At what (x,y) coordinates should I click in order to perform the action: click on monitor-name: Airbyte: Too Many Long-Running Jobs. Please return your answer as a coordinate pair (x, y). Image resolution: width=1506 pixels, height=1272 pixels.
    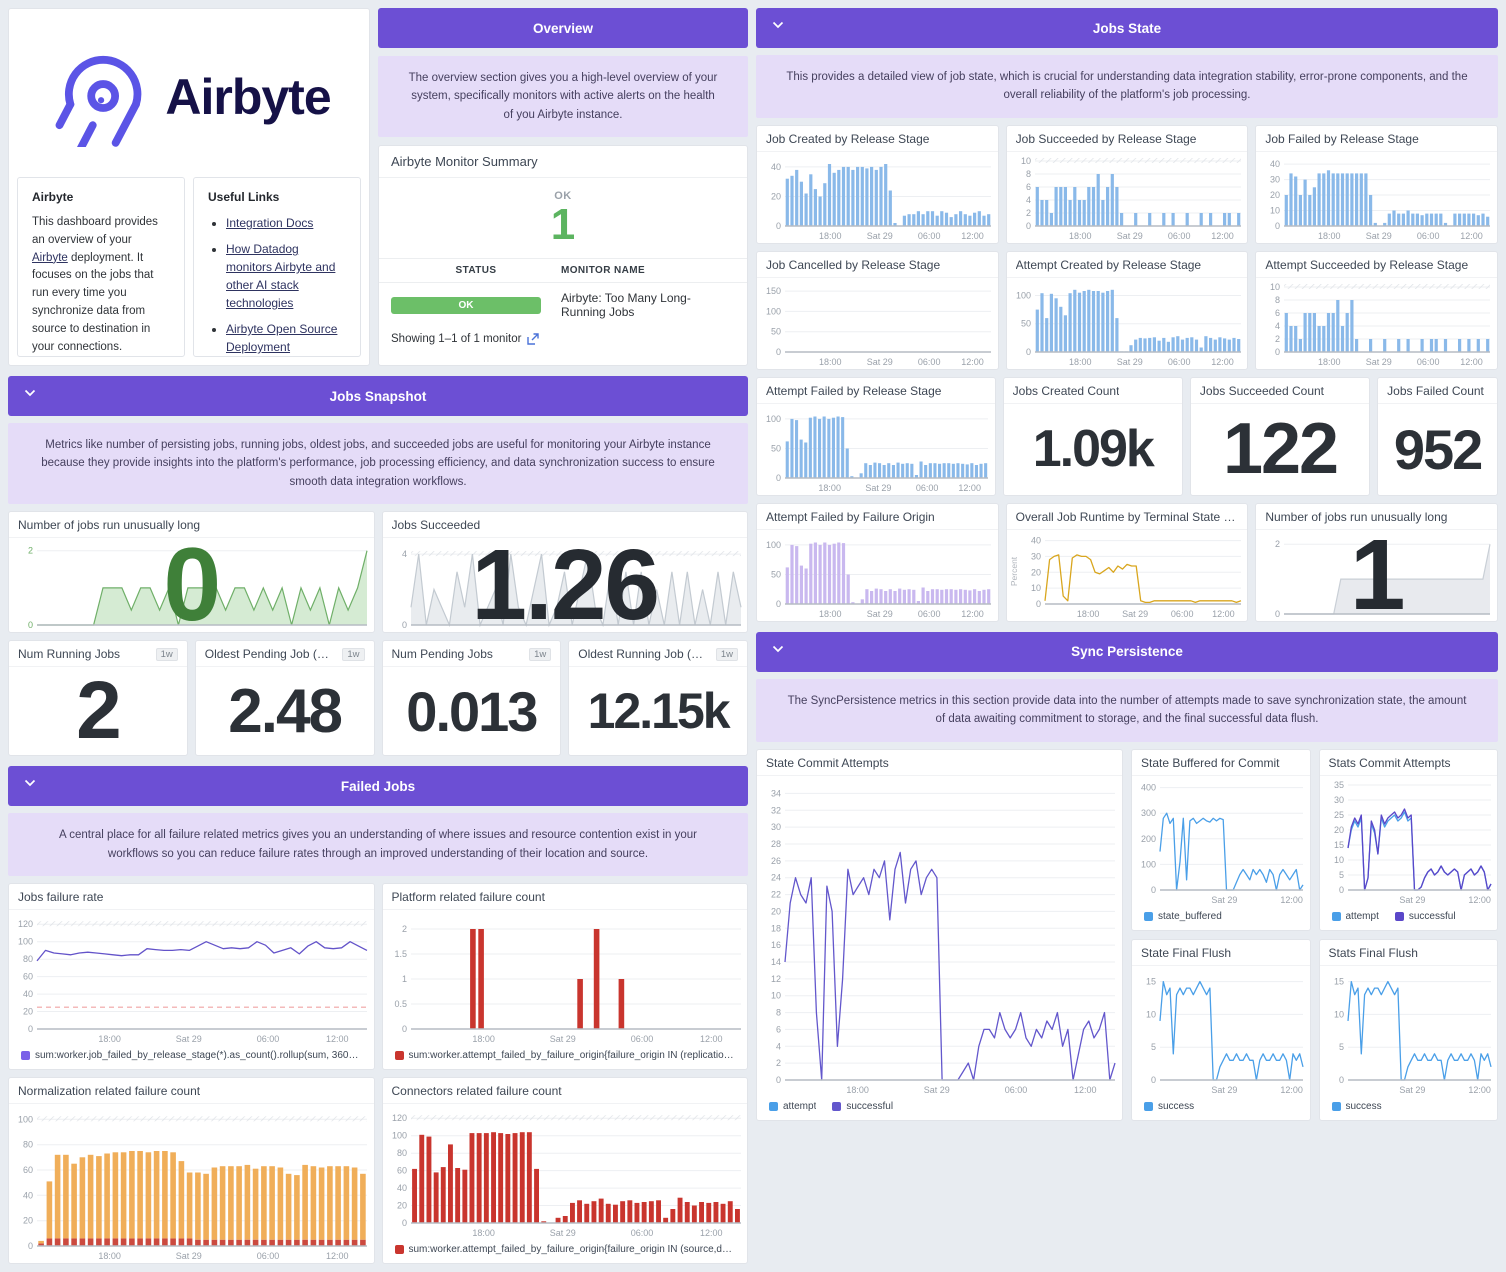
    Looking at the image, I should click on (626, 305).